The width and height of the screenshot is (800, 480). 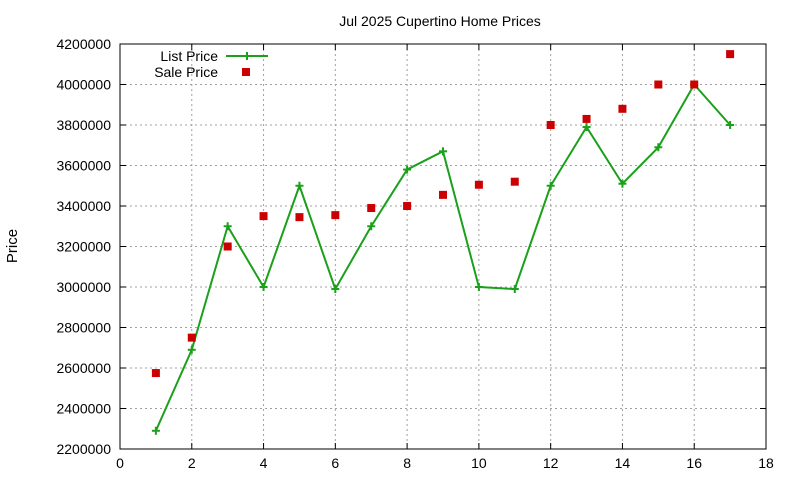 I want to click on y-tick-label: 2800000, so click(x=83, y=328).